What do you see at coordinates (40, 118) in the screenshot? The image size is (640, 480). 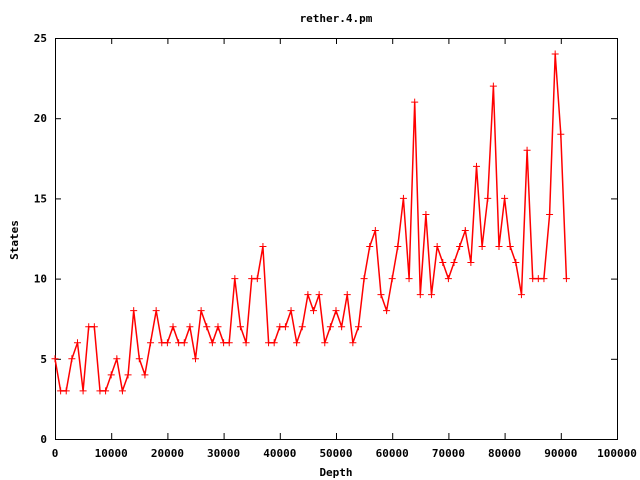 I see `y-tick-label: 20` at bounding box center [40, 118].